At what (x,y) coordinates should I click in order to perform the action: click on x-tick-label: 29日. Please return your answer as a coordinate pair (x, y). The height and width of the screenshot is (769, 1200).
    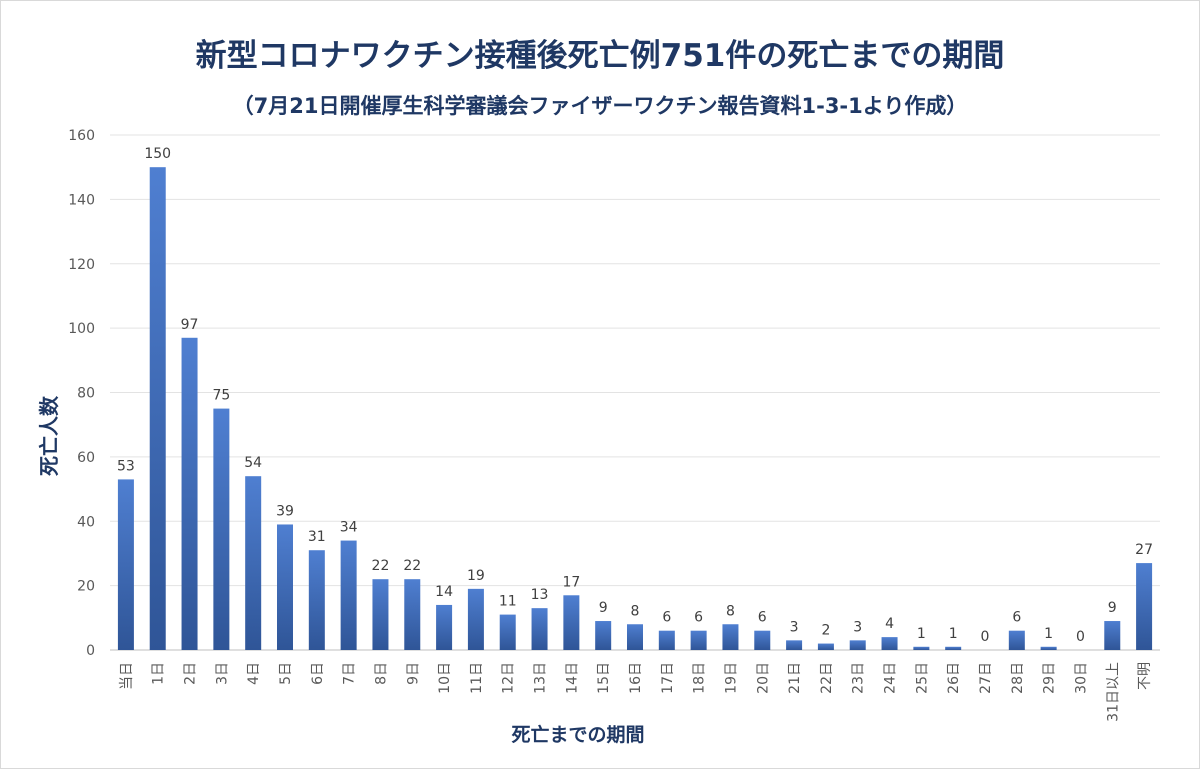
    Looking at the image, I should click on (1050, 678).